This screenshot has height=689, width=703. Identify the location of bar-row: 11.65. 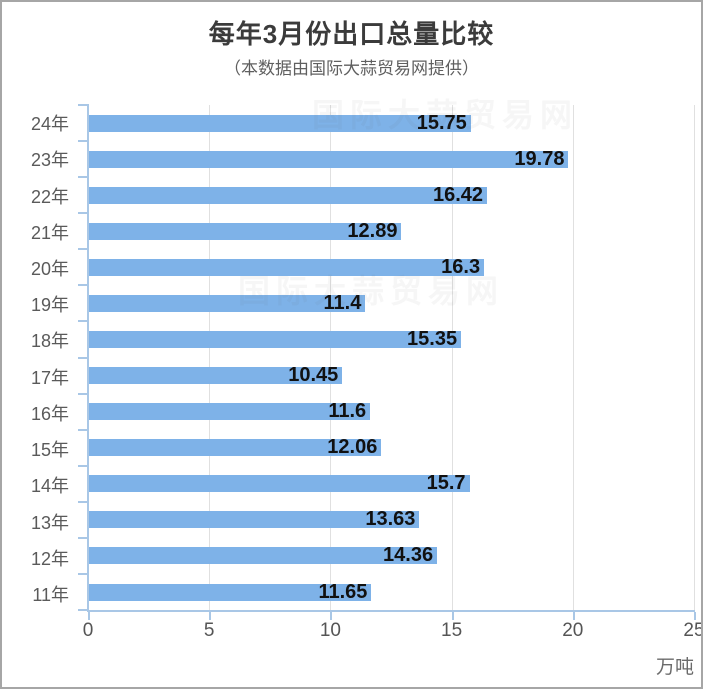
(392, 592).